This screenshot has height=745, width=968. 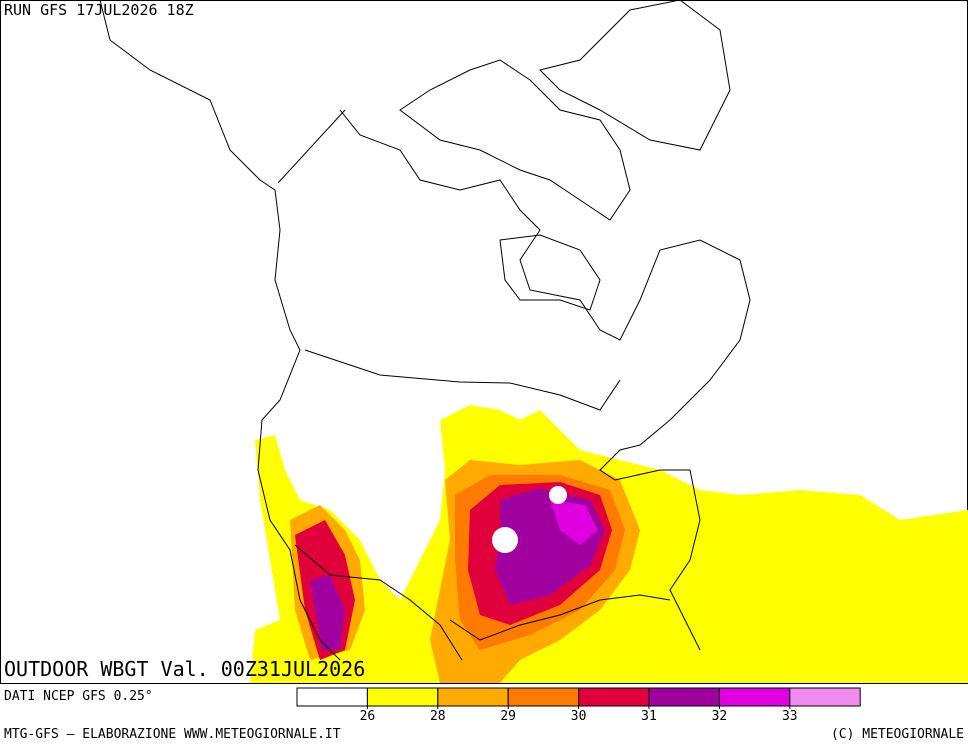 I want to click on legend: 26 28 29 30 31 32 33, so click(x=578, y=705).